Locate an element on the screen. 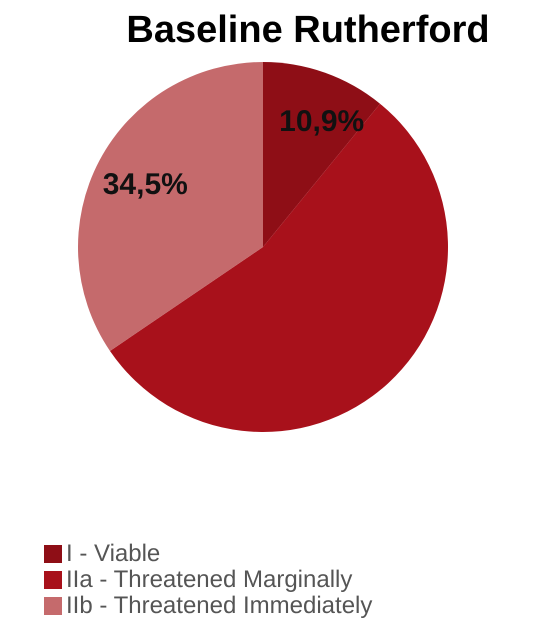  legend-label: I - Viable is located at coordinates (113, 553).